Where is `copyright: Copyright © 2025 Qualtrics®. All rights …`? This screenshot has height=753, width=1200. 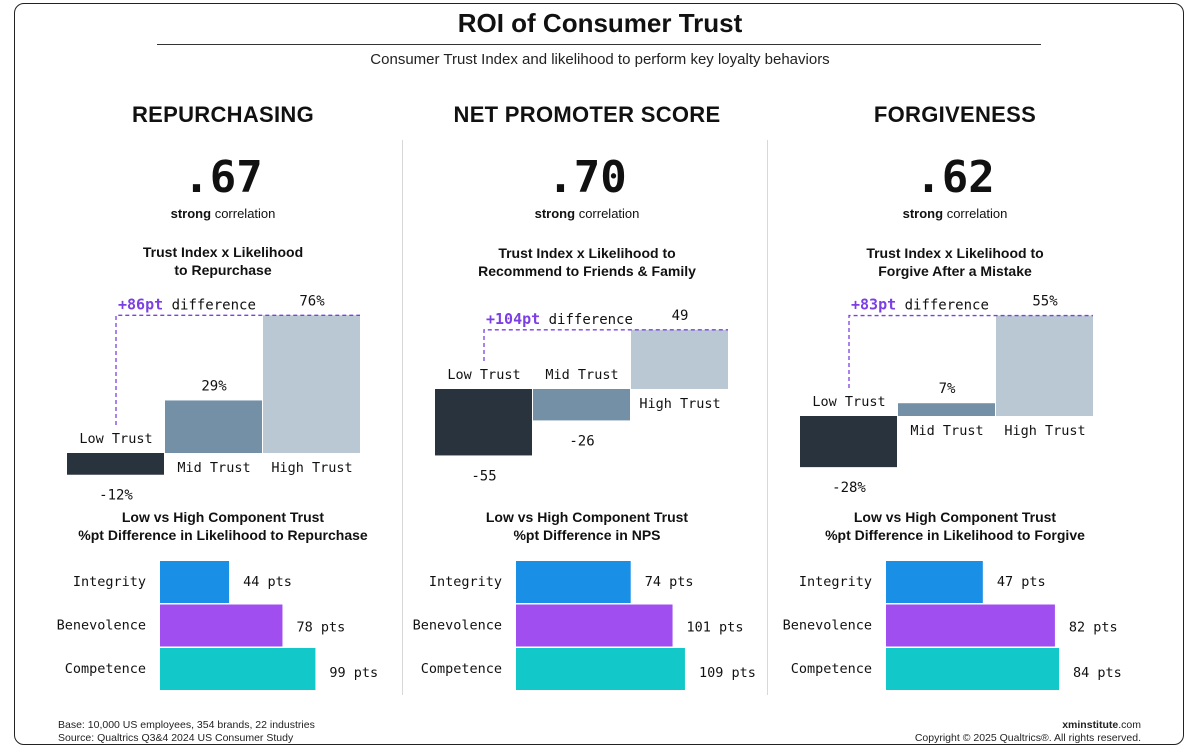 copyright: Copyright © 2025 Qualtrics®. All rights … is located at coordinates (1027, 738).